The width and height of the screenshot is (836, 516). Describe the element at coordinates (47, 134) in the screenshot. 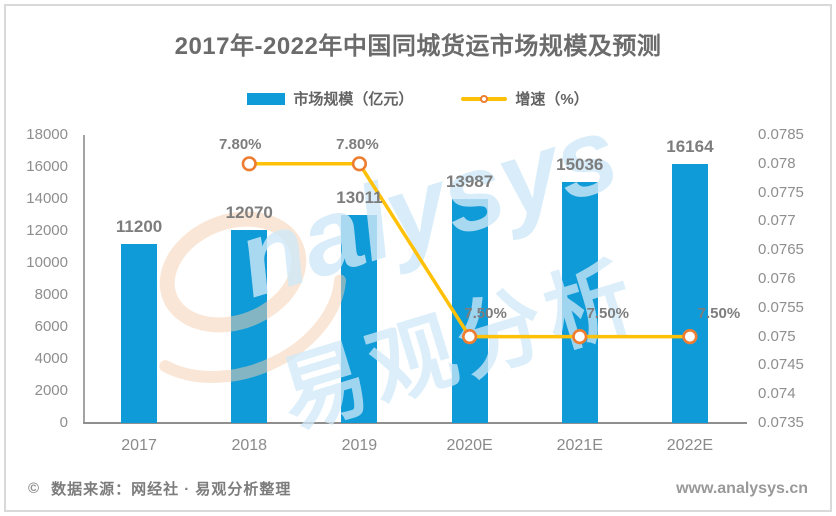

I see `y-axis-tick-left: 18000` at that location.